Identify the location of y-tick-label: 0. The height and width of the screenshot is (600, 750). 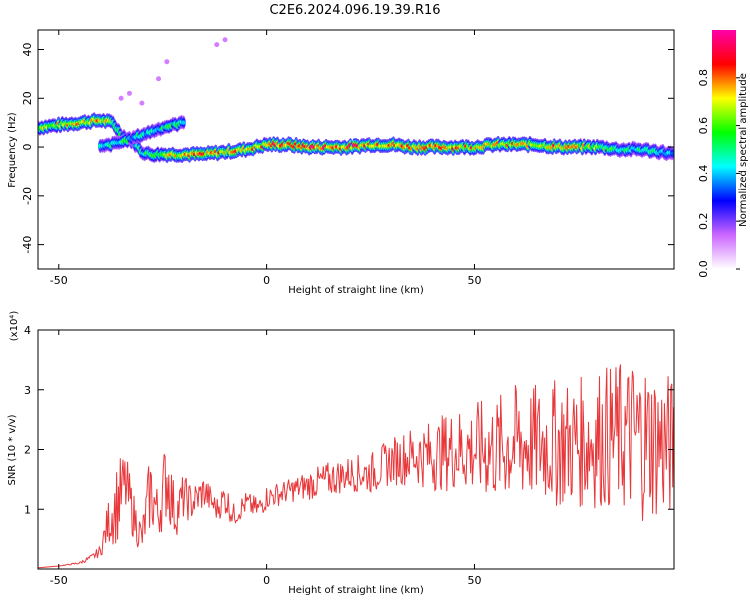
(27, 147).